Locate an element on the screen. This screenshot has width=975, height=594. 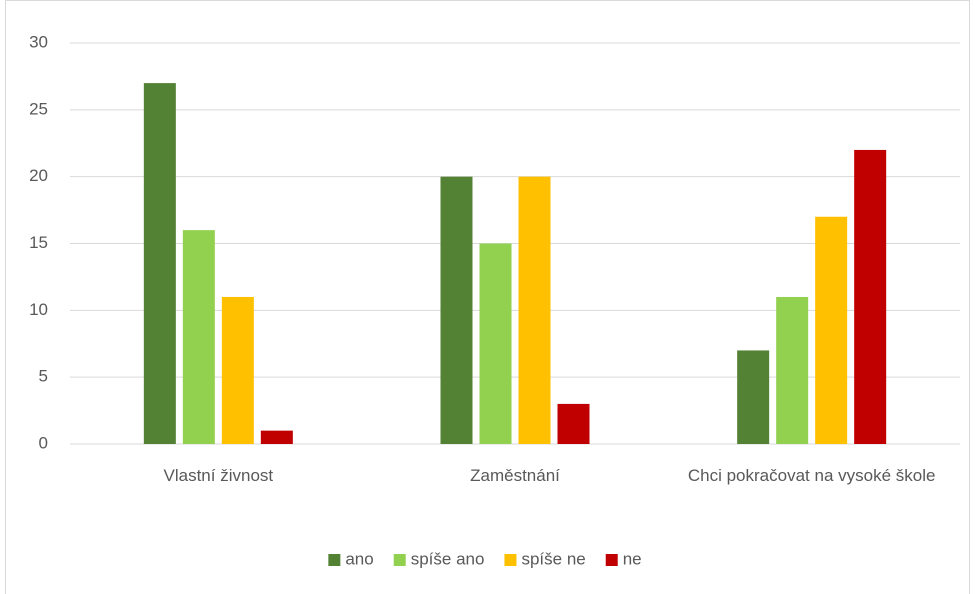
y-tick-label: 25 is located at coordinates (38, 108).